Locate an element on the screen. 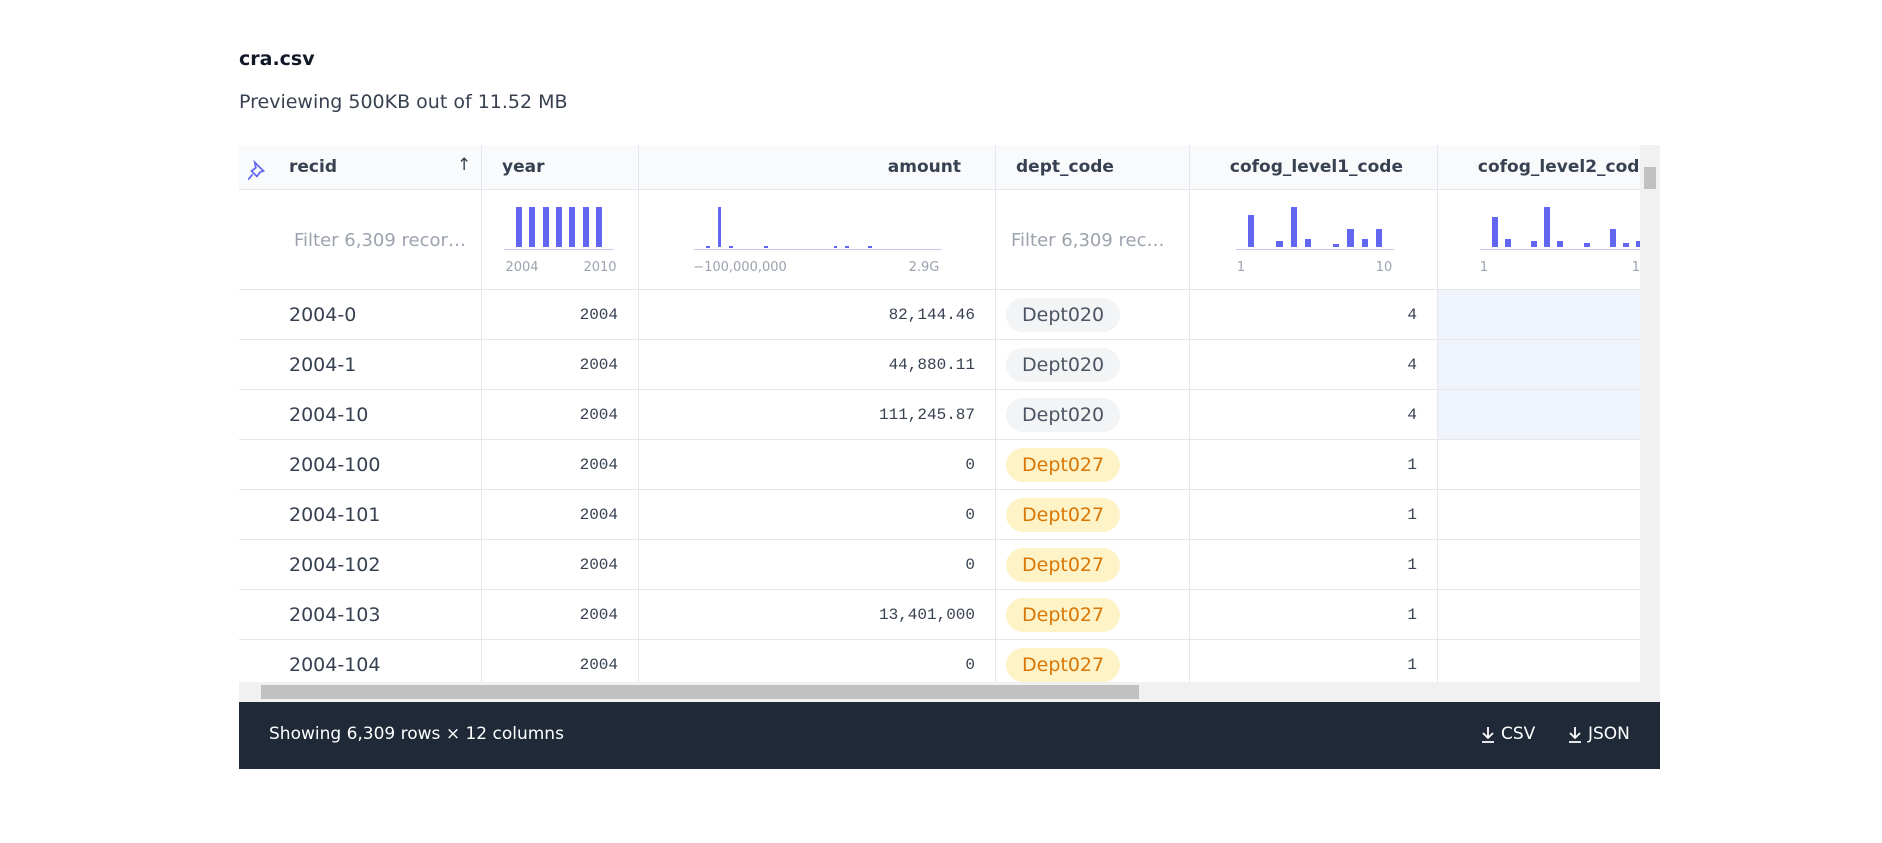  column-header: cofog_level2_code is located at coordinates (1539, 167).